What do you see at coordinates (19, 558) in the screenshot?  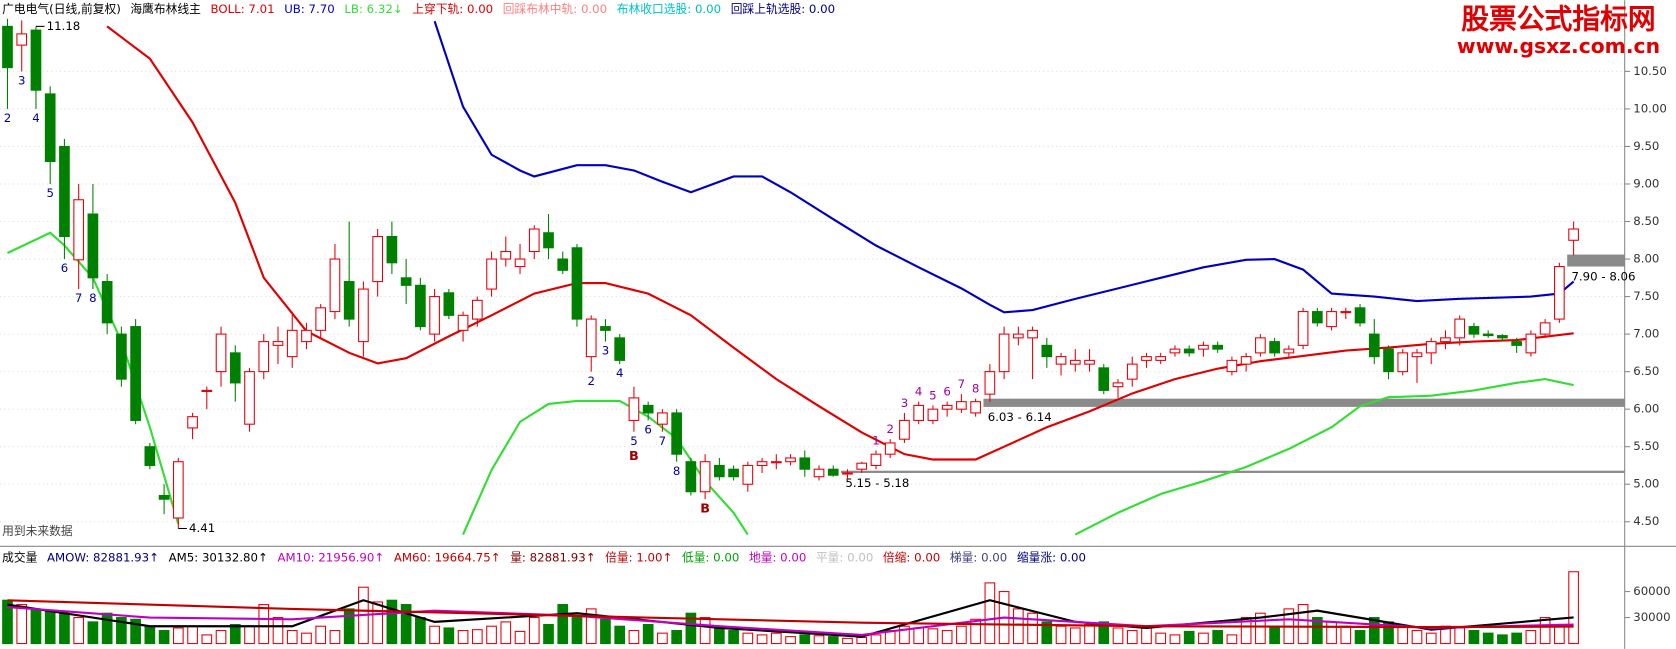 I see `chart-title: 成交量` at bounding box center [19, 558].